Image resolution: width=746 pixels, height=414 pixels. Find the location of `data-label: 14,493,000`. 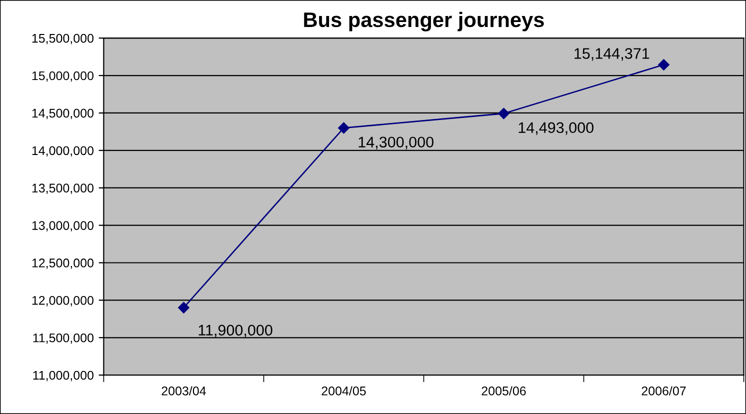

data-label: 14,493,000 is located at coordinates (556, 128).